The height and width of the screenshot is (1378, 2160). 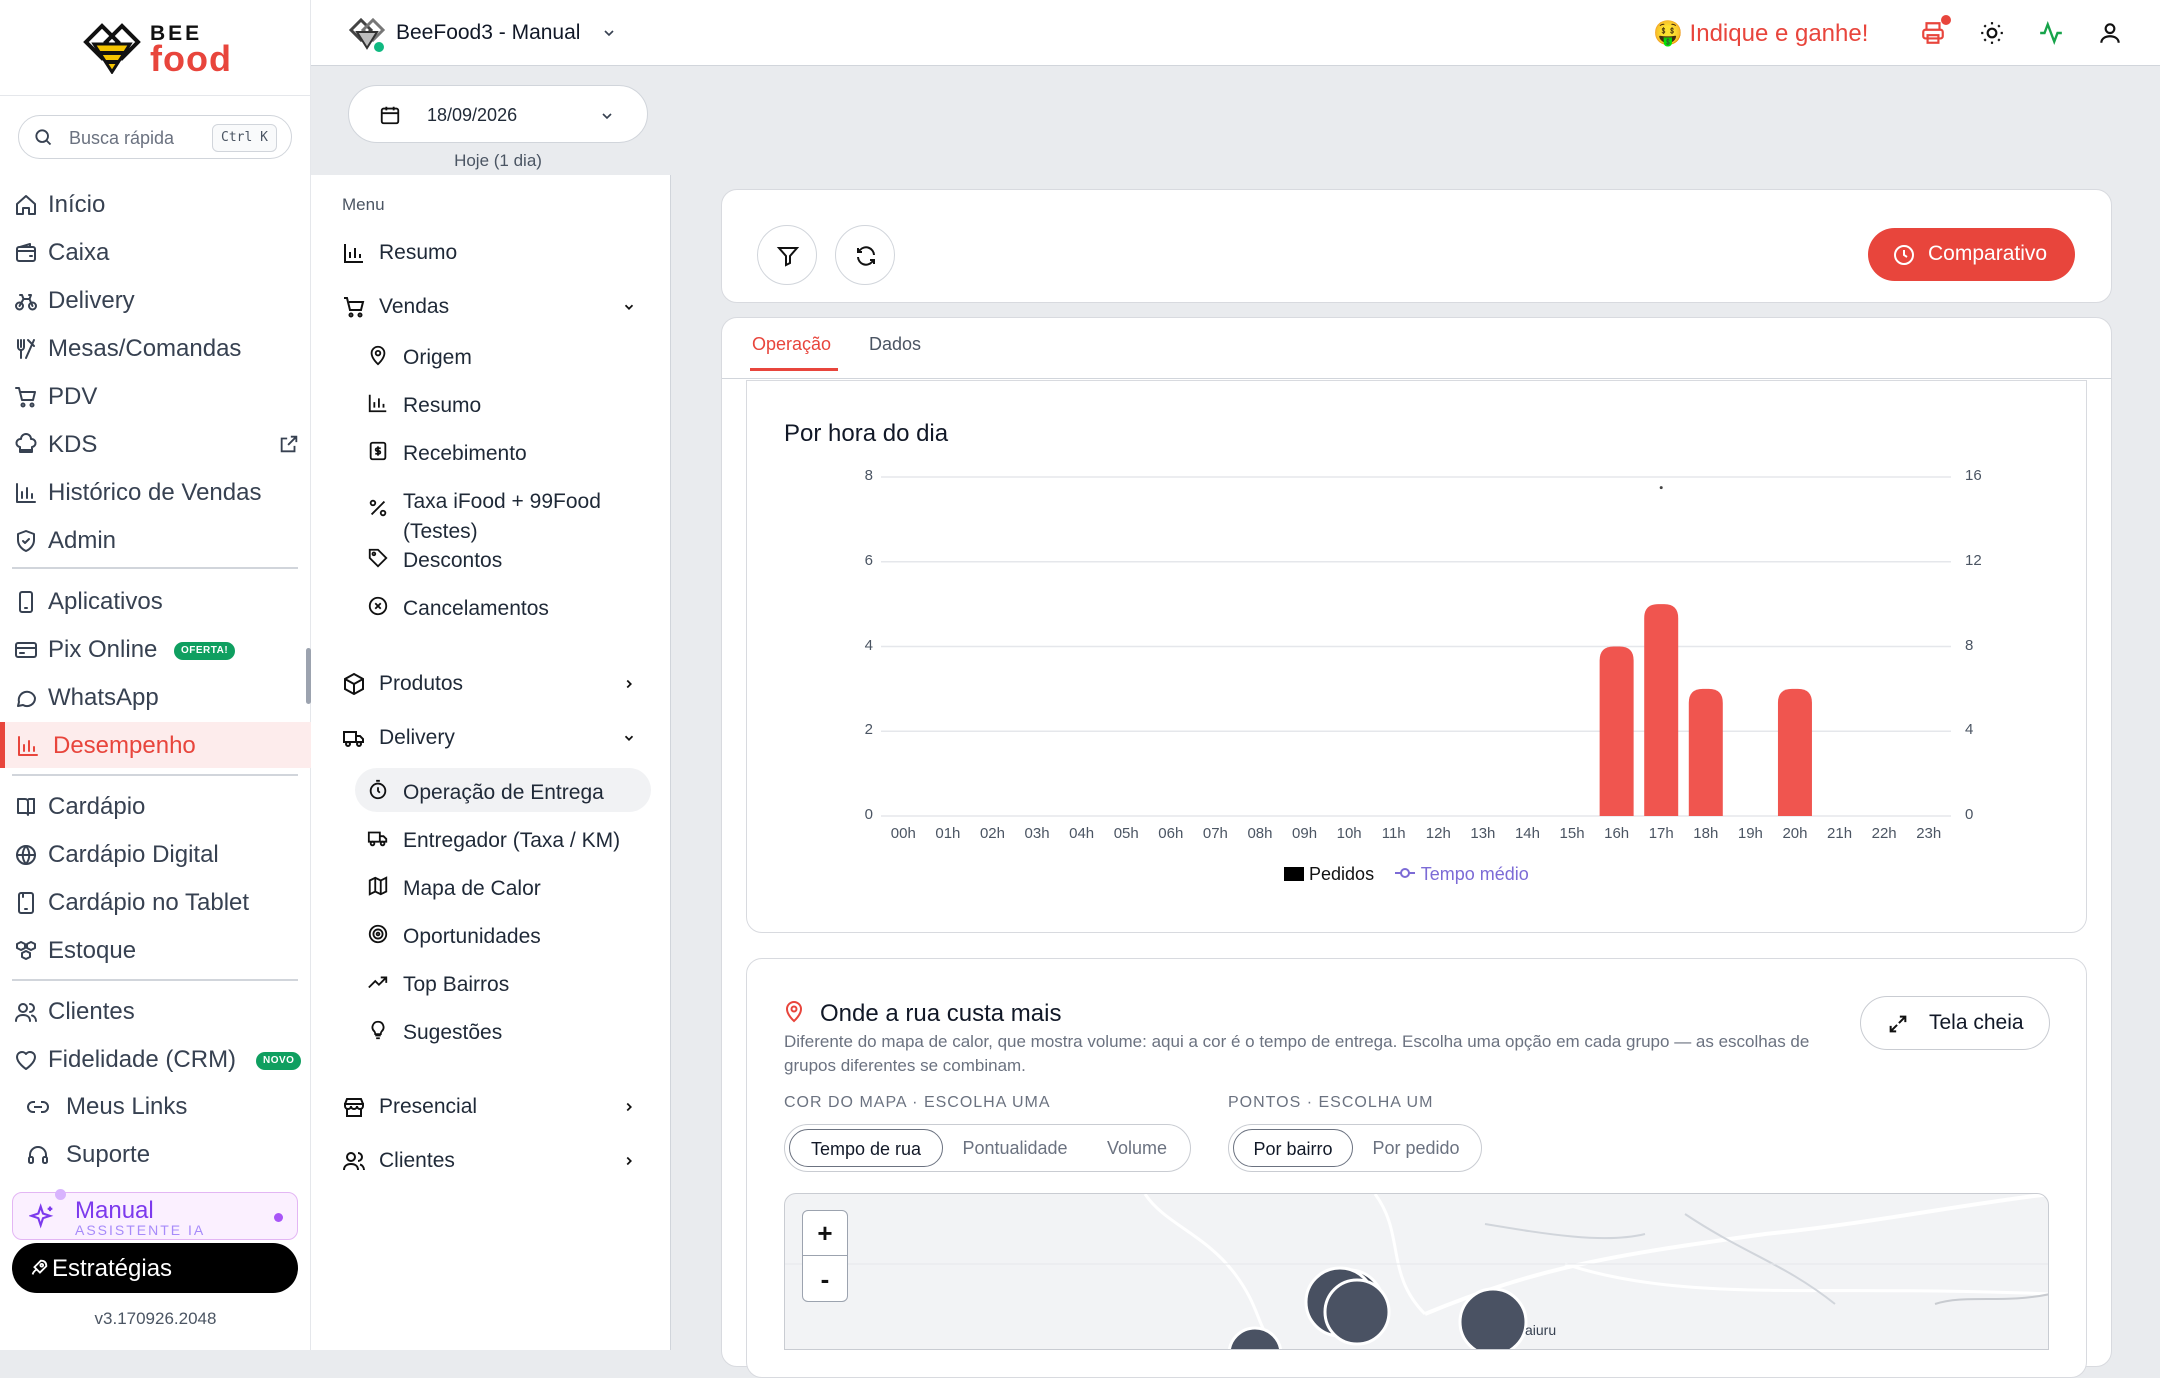 I want to click on activity-icon, so click(x=2051, y=33).